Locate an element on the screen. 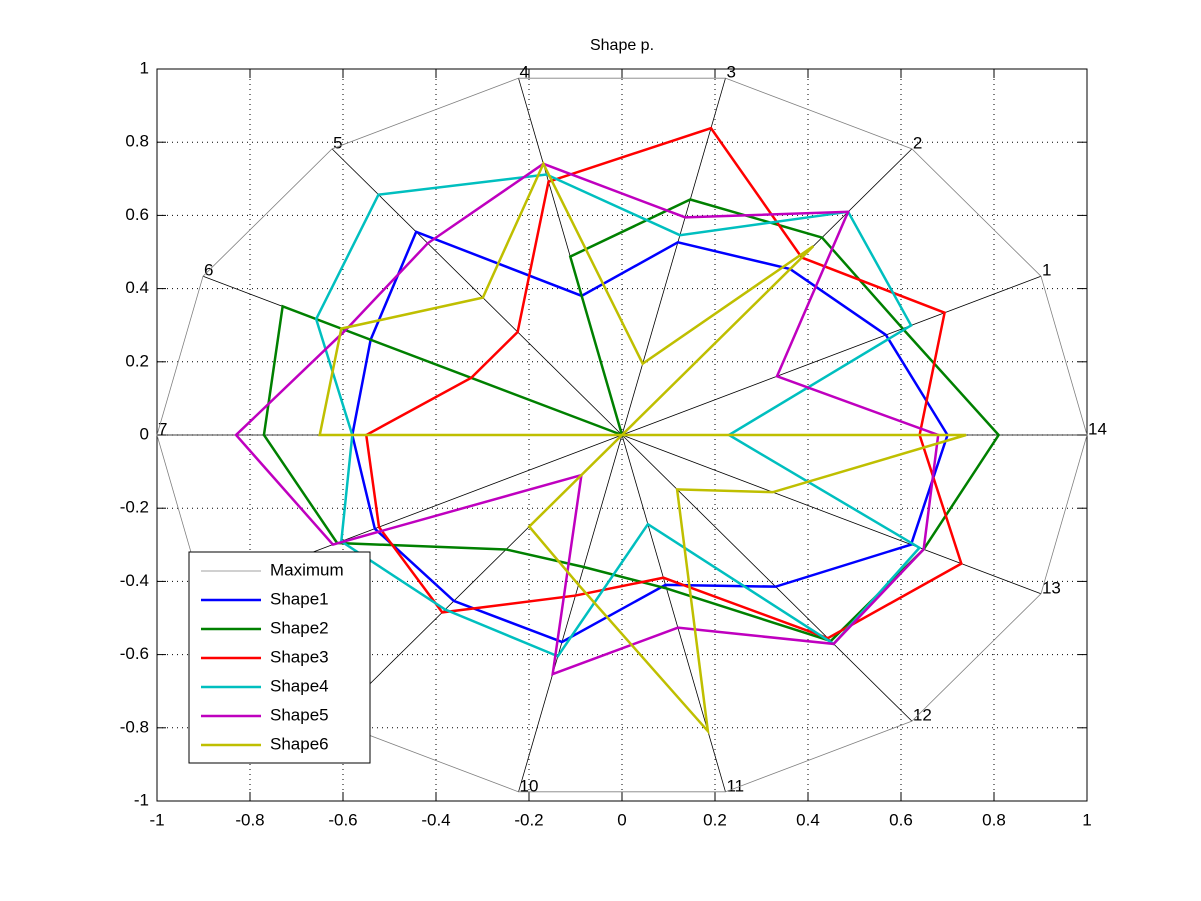  x-tick-label: 0.4 is located at coordinates (808, 819).